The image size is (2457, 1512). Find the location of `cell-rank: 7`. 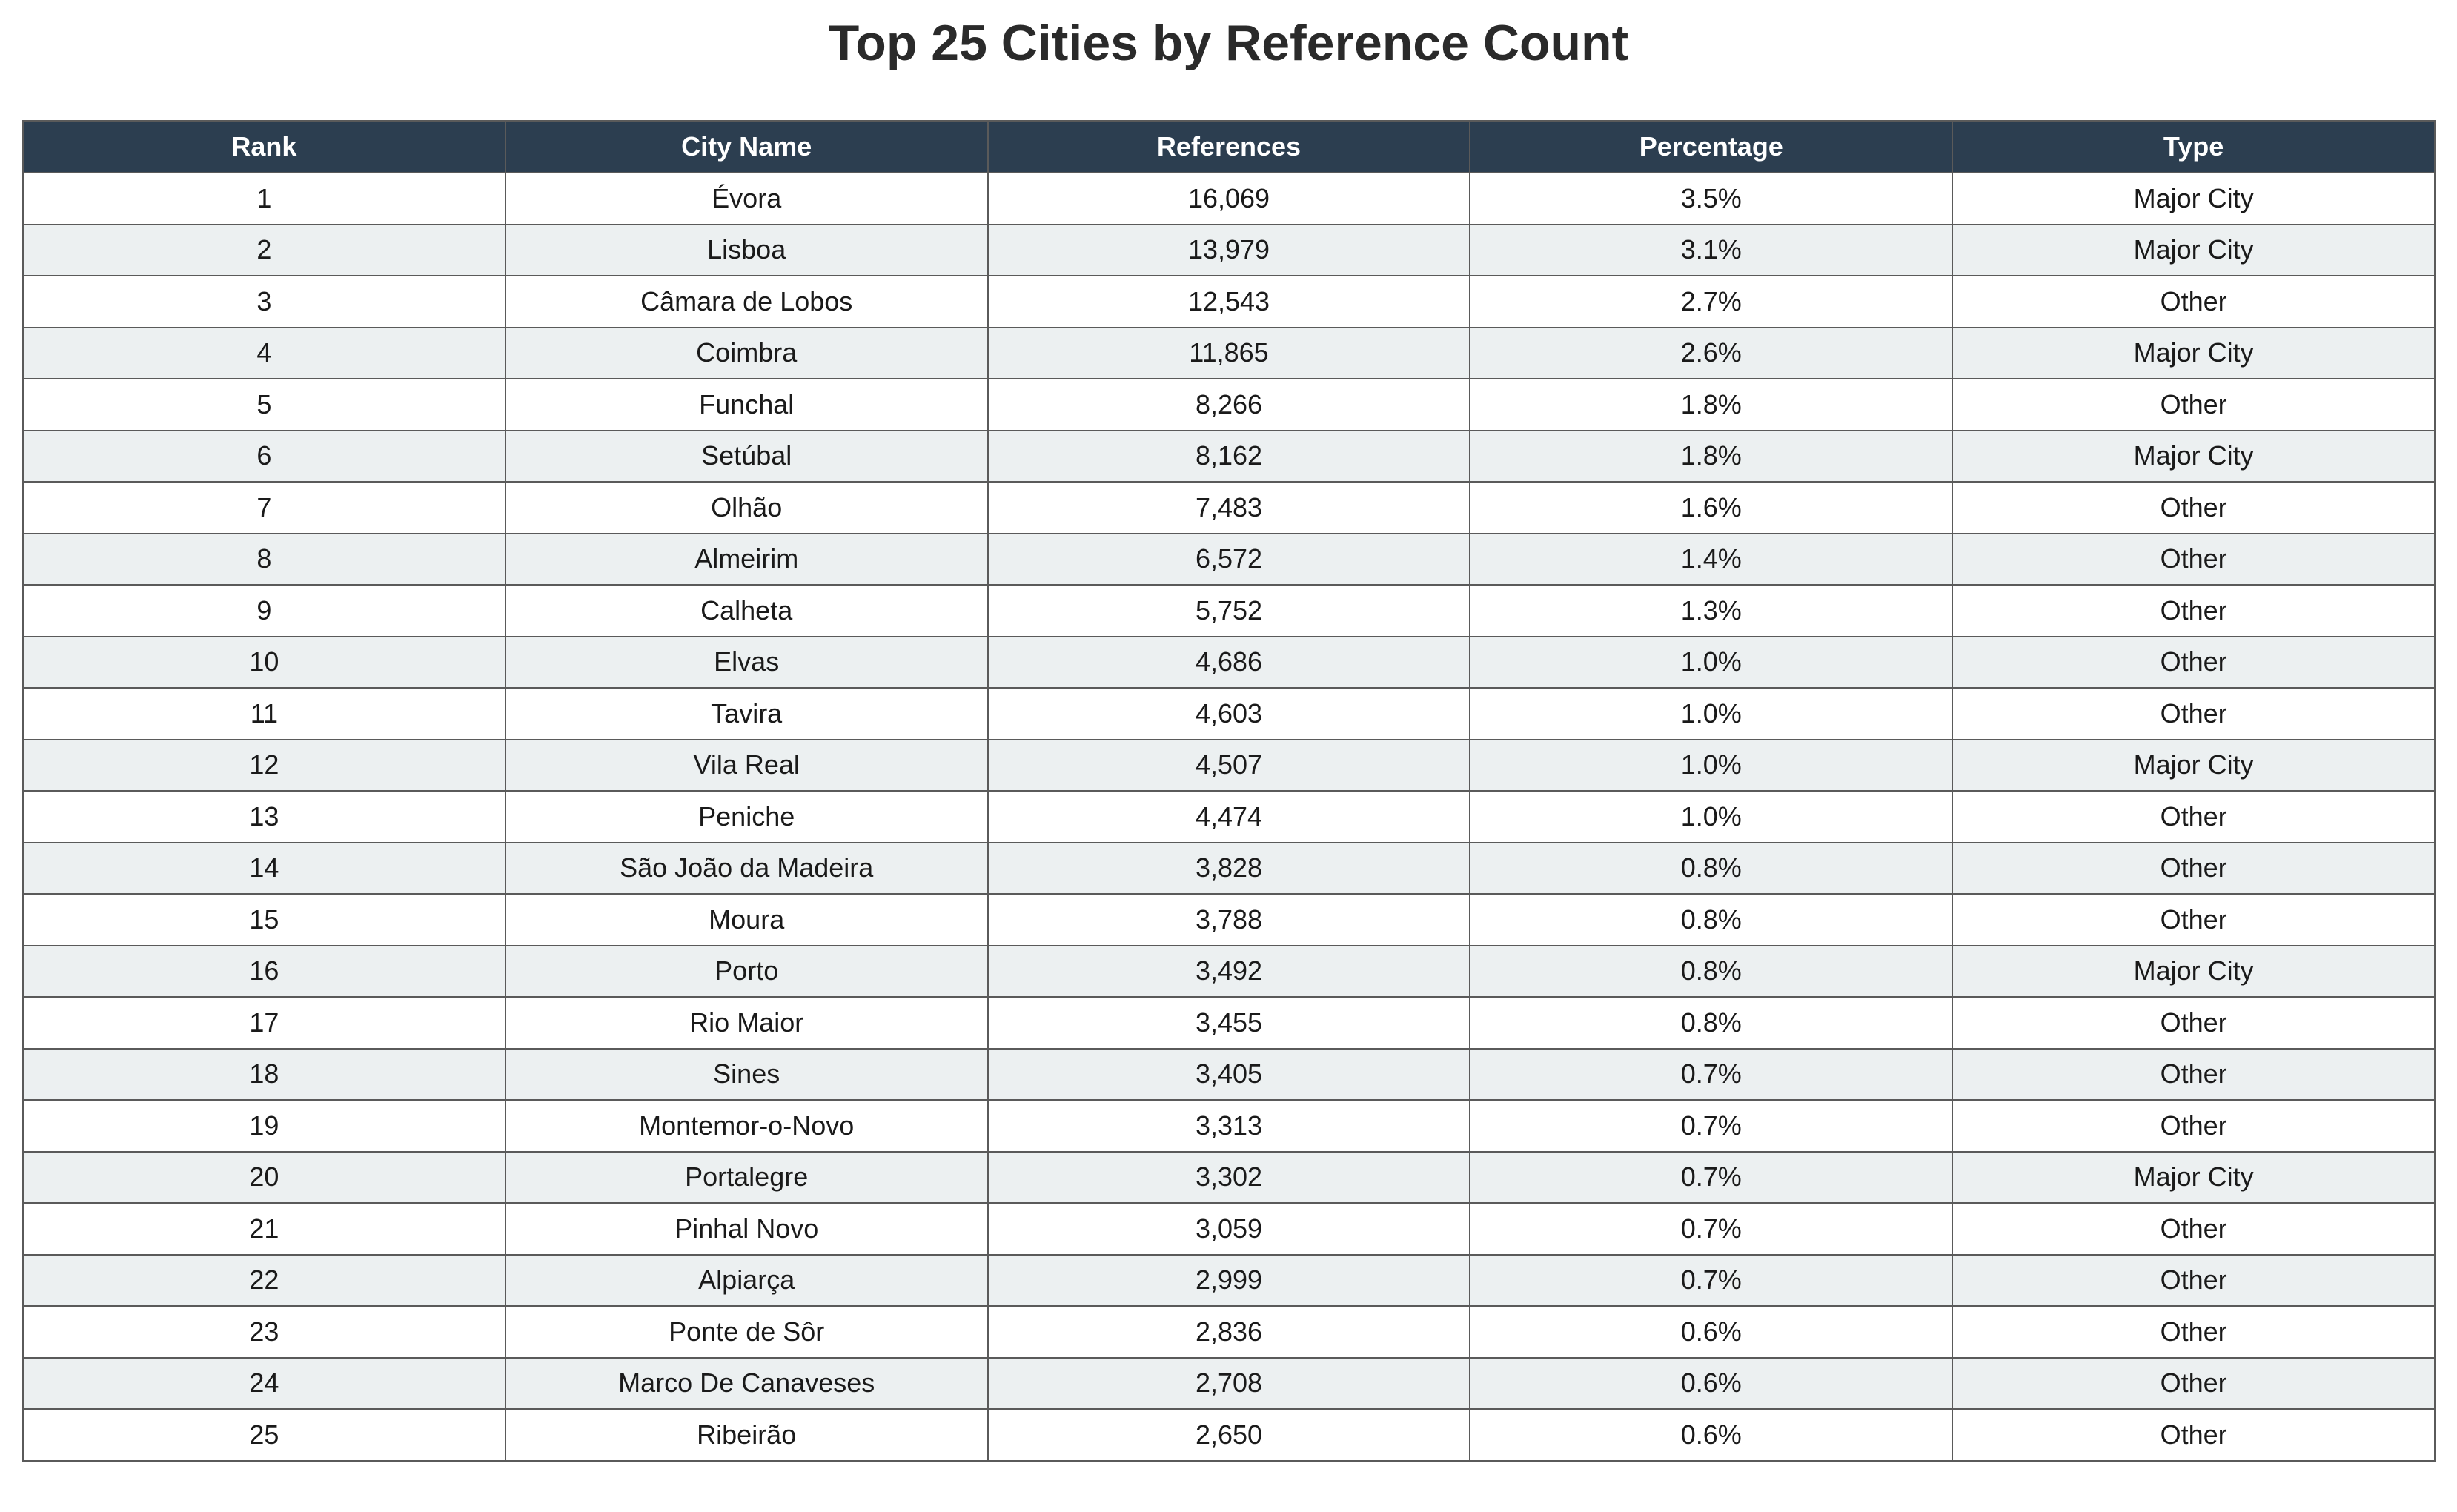

cell-rank: 7 is located at coordinates (264, 508).